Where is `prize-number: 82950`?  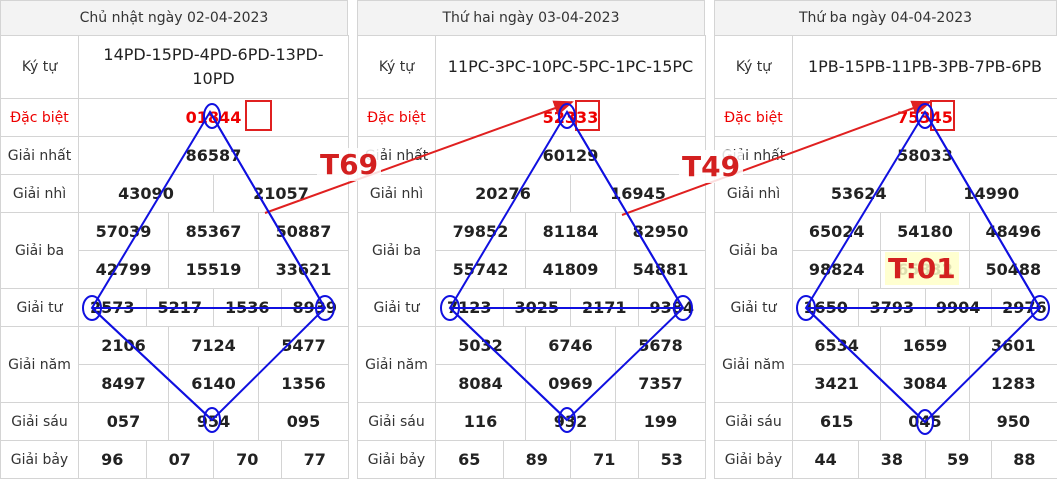
prize-number: 82950 is located at coordinates (660, 231).